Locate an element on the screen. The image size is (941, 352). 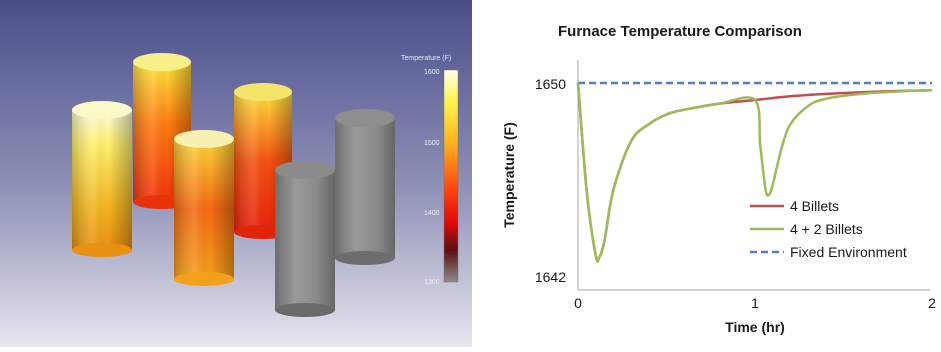
billet-back-left is located at coordinates (162, 131).